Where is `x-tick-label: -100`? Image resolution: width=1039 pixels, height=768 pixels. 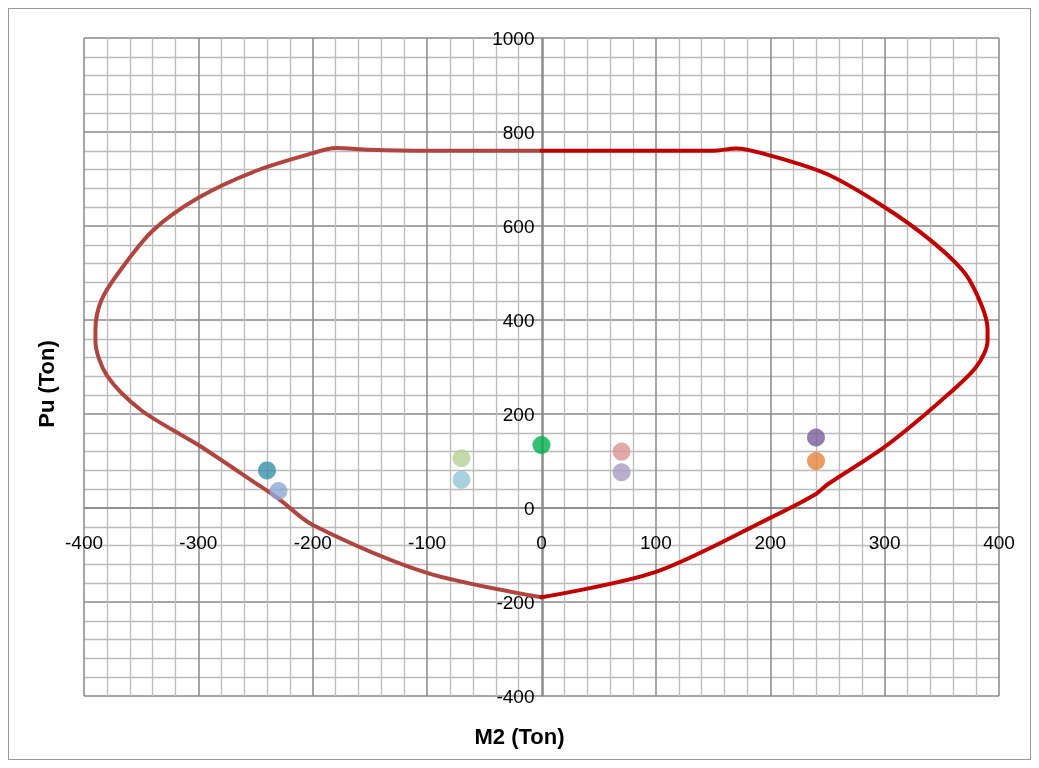
x-tick-label: -100 is located at coordinates (427, 543).